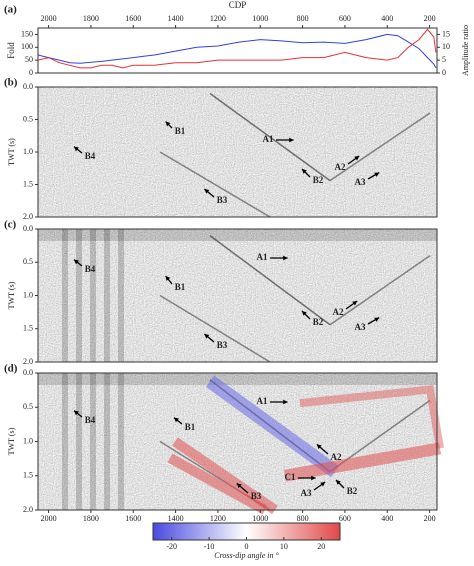 Image resolution: width=474 pixels, height=566 pixels. Describe the element at coordinates (10, 225) in the screenshot. I see `panel-label: (c)` at that location.